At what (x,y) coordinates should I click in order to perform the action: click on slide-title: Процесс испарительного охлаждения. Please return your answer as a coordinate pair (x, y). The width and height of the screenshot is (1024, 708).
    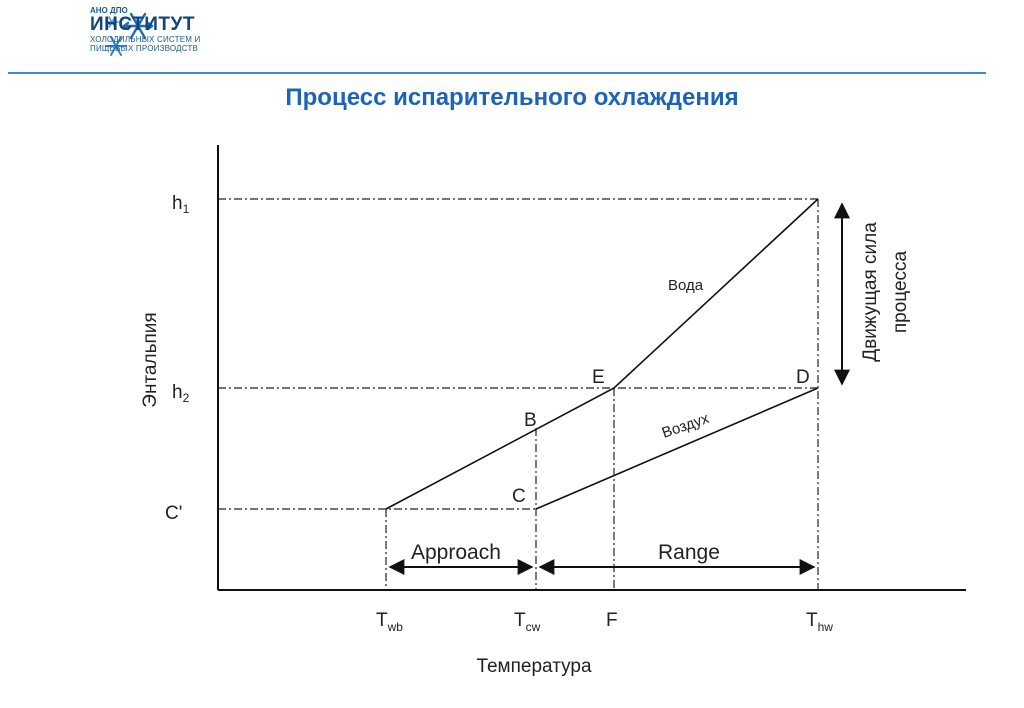
    Looking at the image, I should click on (512, 97).